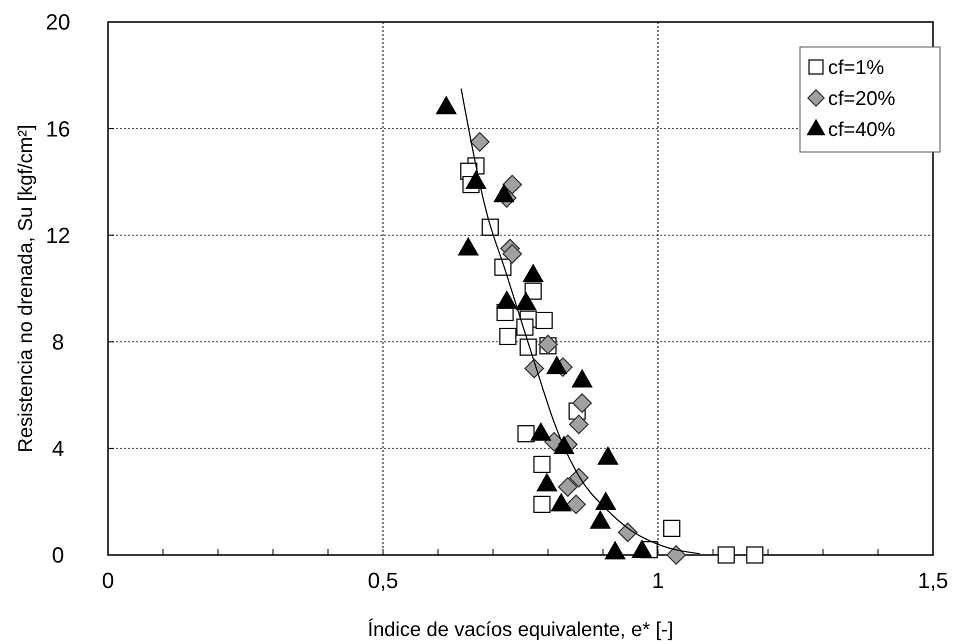 The height and width of the screenshot is (644, 961). What do you see at coordinates (521, 629) in the screenshot?
I see `x-axis-title: Índice de vacíos equivalente, e* [-]` at bounding box center [521, 629].